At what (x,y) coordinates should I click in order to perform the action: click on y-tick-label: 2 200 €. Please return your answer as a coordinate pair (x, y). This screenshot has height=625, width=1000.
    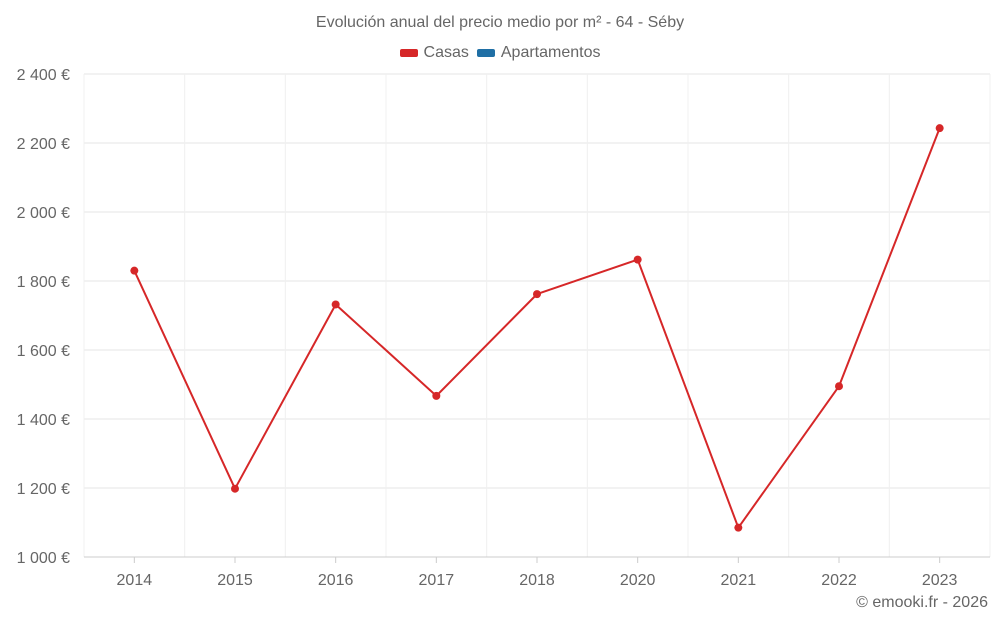
    Looking at the image, I should click on (43, 144).